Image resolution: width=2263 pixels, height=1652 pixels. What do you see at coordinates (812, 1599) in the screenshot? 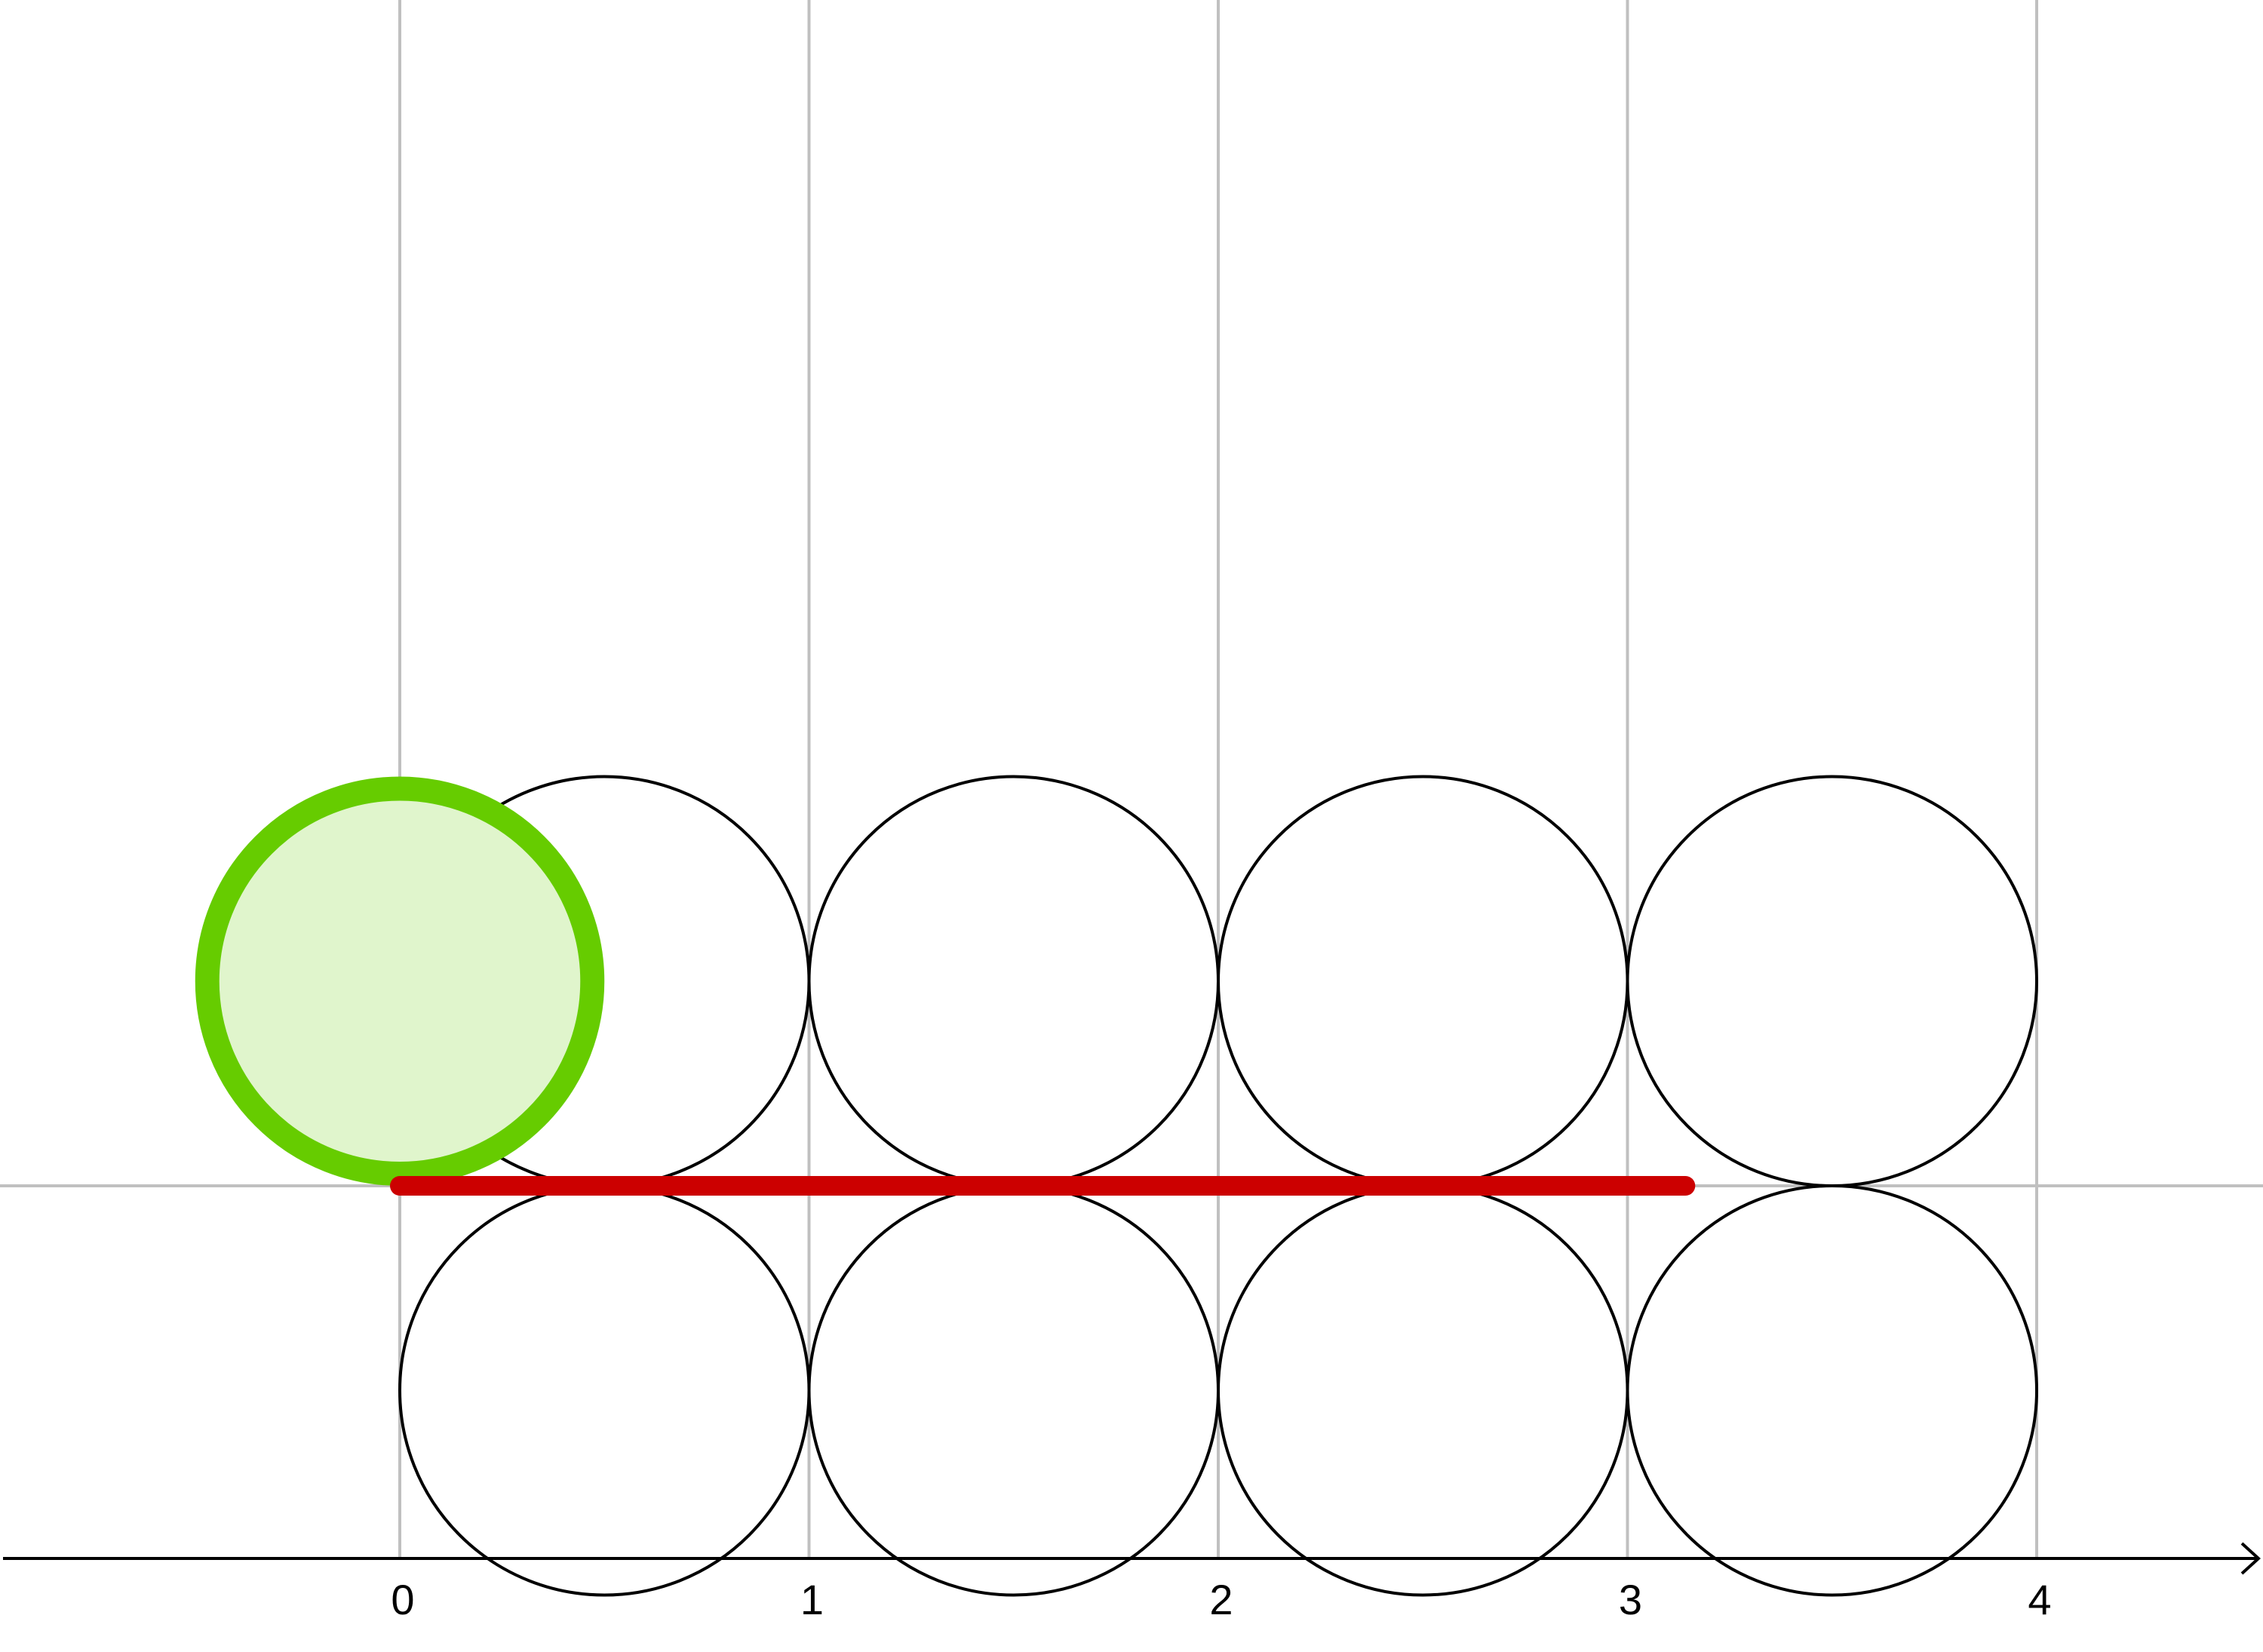
I see `x-tick-label: 1` at bounding box center [812, 1599].